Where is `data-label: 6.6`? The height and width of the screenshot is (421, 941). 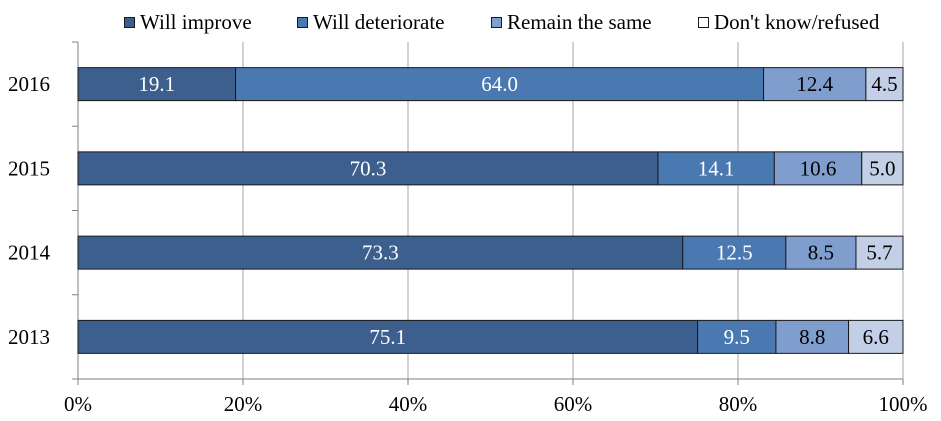
data-label: 6.6 is located at coordinates (876, 337).